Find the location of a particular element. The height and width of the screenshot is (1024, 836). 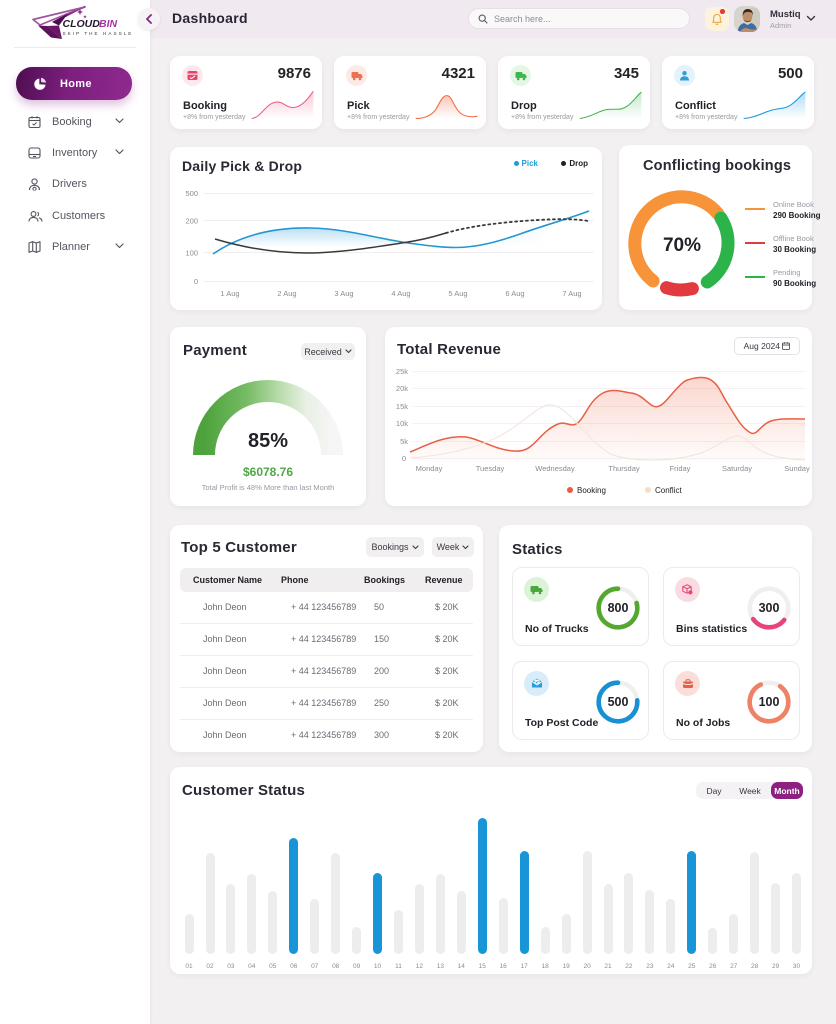

svg-text: 10k is located at coordinates (402, 423).